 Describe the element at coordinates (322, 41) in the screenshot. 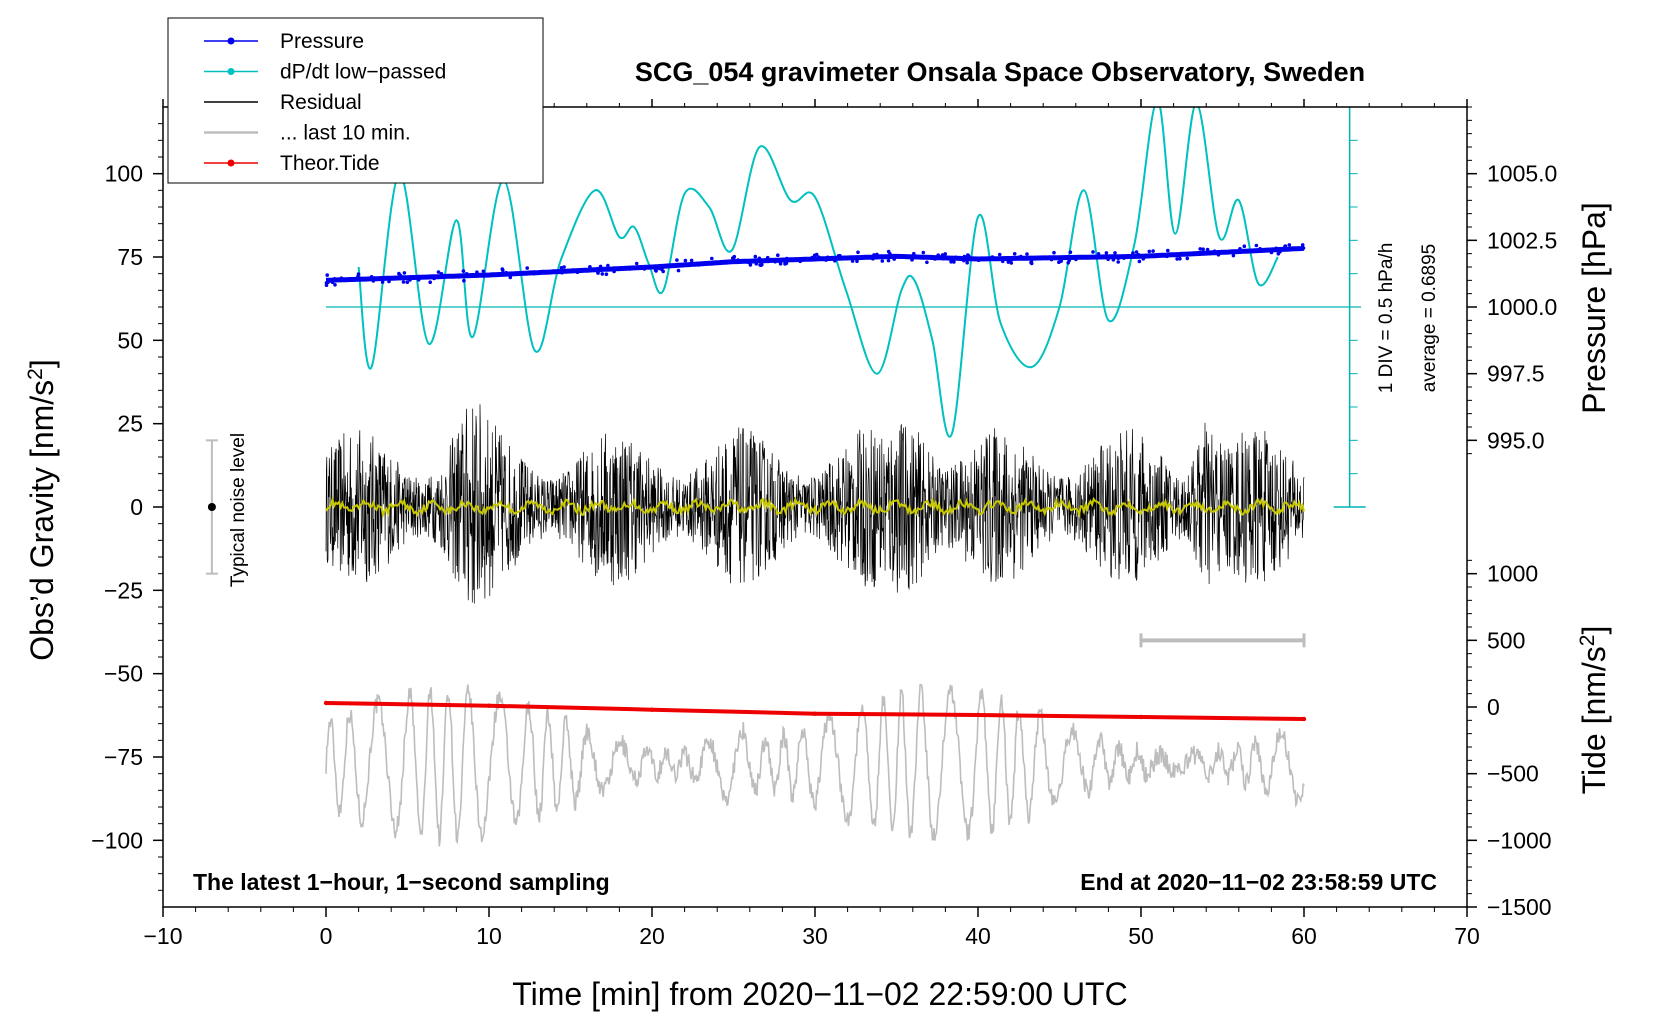

I see `legend-label: Pressure` at that location.